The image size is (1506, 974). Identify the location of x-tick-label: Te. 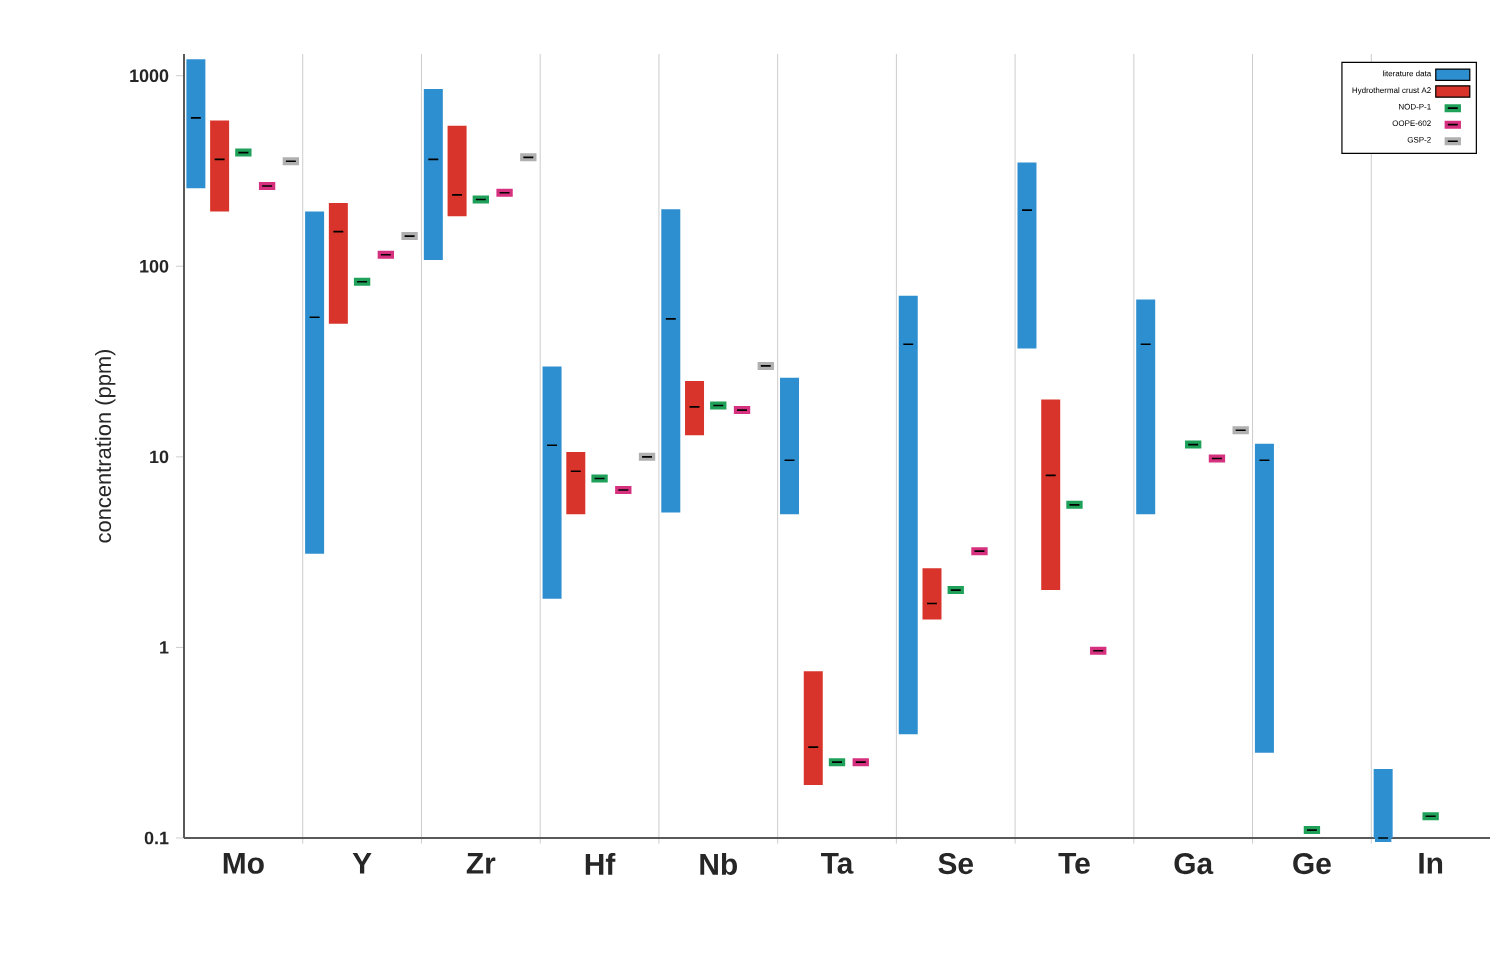
(1074, 863).